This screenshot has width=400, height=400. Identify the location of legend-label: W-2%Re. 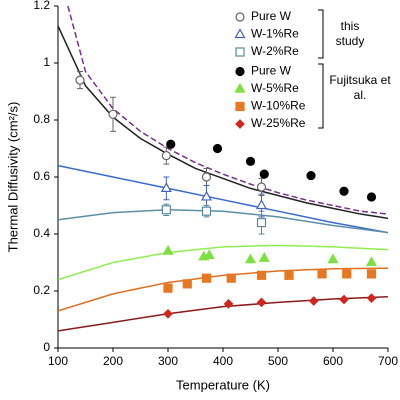
(275, 51).